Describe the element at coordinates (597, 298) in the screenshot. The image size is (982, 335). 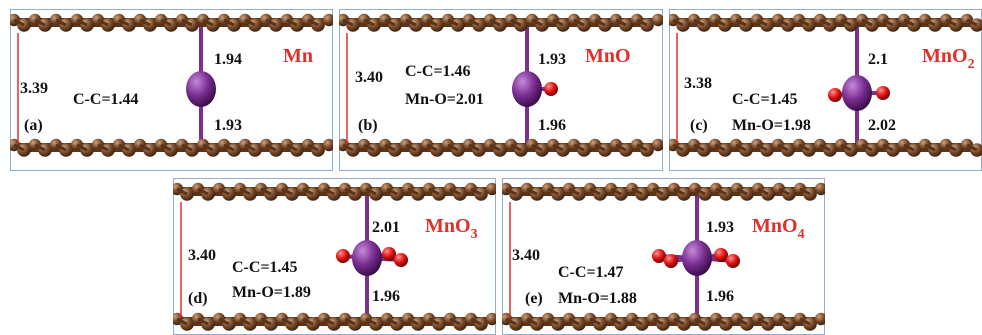
I see `mn-o-bond-length: Mn-O=1.88` at that location.